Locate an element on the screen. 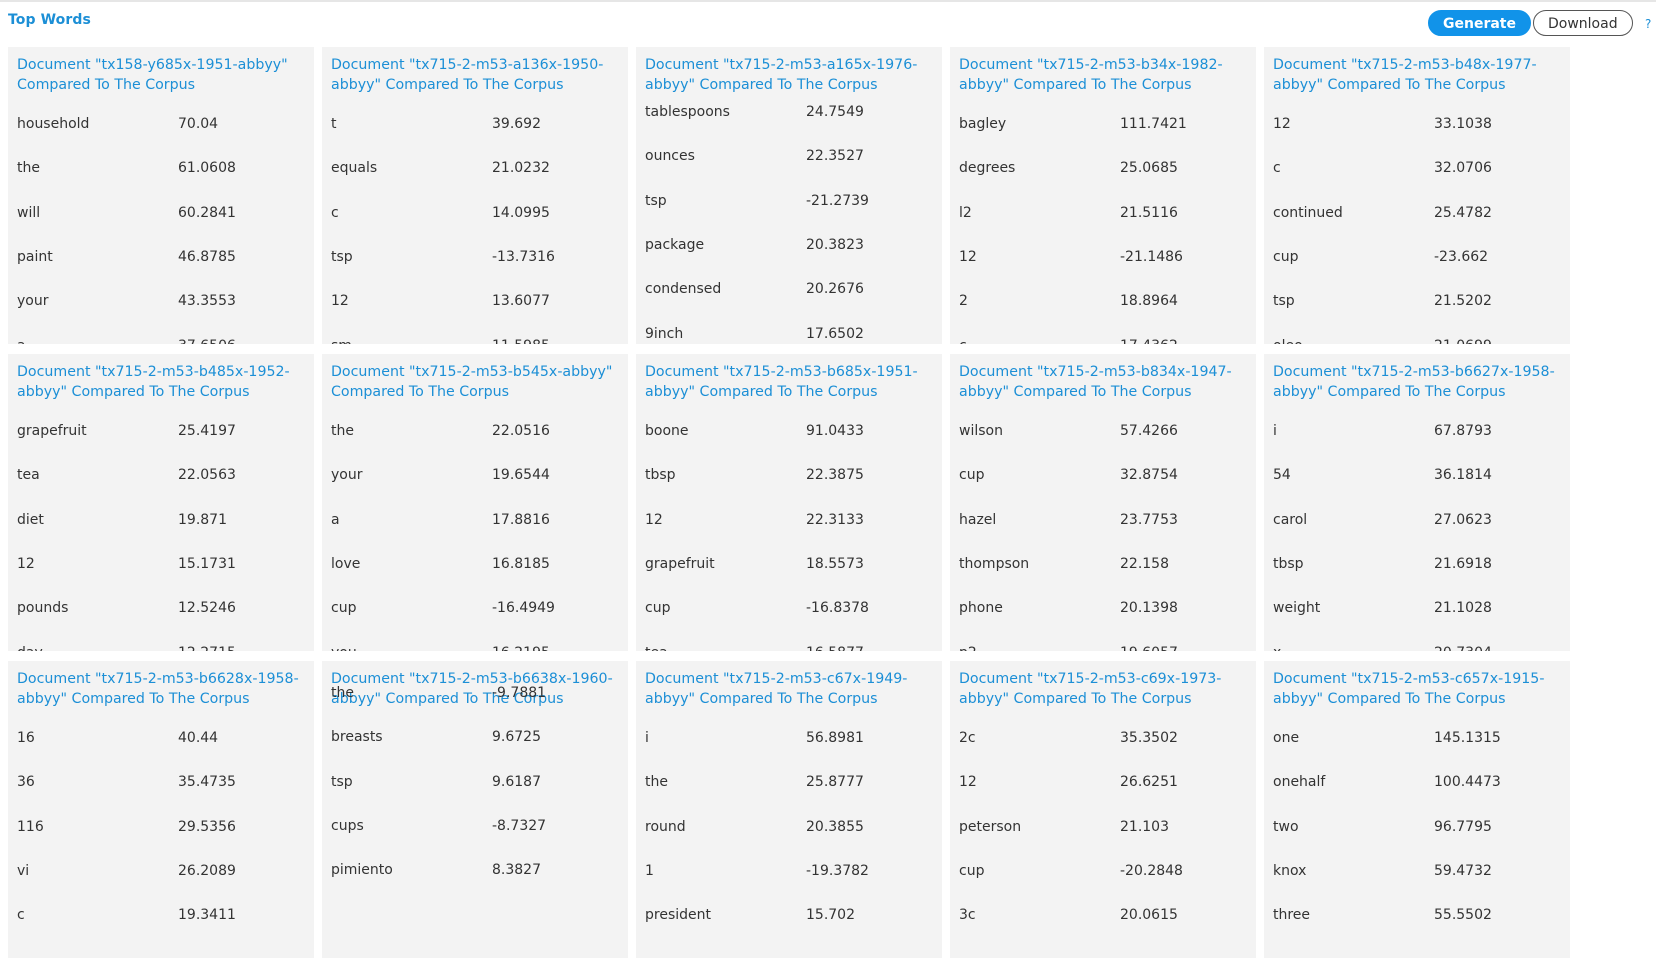 The width and height of the screenshot is (1656, 966). word-row: c 14.0995 is located at coordinates (479, 215).